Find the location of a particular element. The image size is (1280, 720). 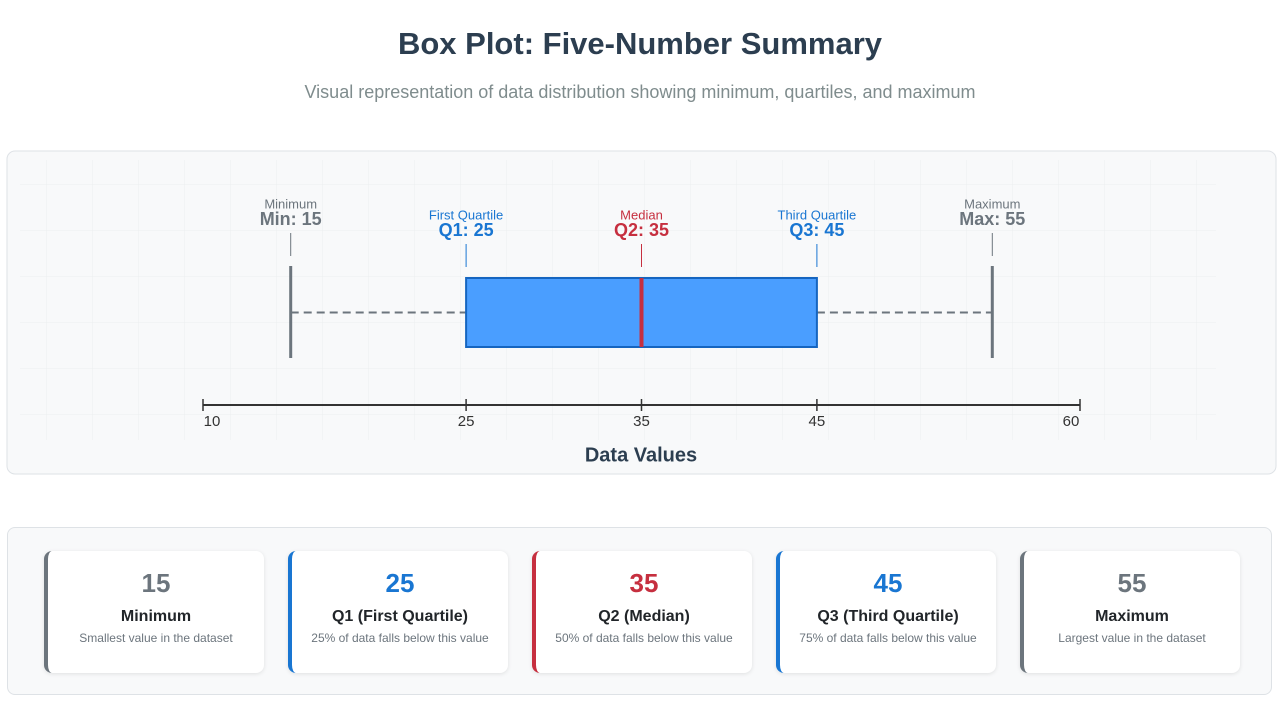

summary-card: 55 Maximum Largest value in the dataset is located at coordinates (1130, 612).